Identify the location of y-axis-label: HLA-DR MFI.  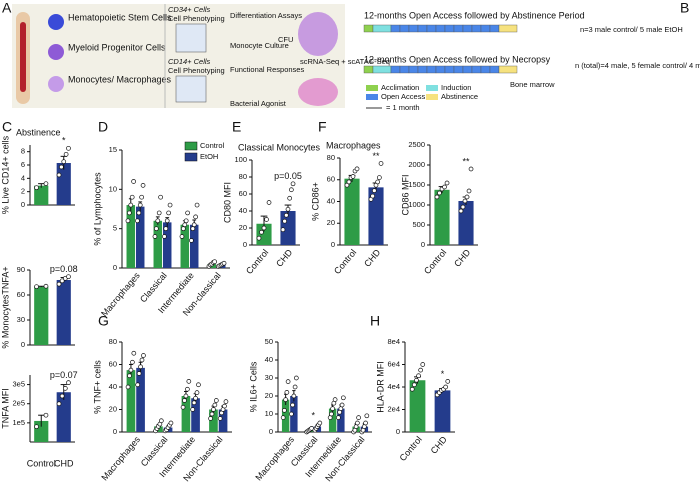
(380, 387).